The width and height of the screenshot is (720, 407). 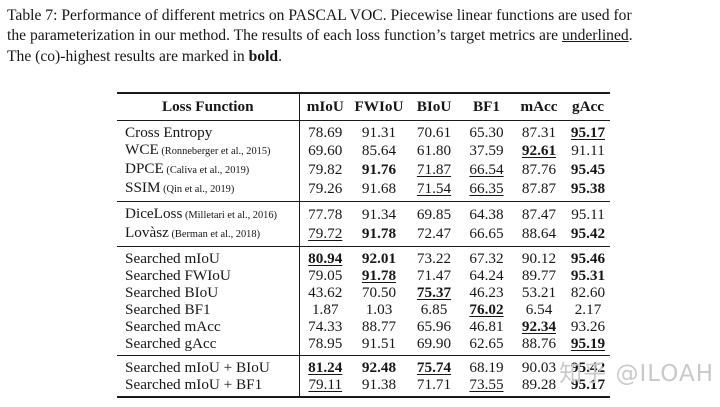 I want to click on citation: (Caliva et al., 2019), so click(x=206, y=170).